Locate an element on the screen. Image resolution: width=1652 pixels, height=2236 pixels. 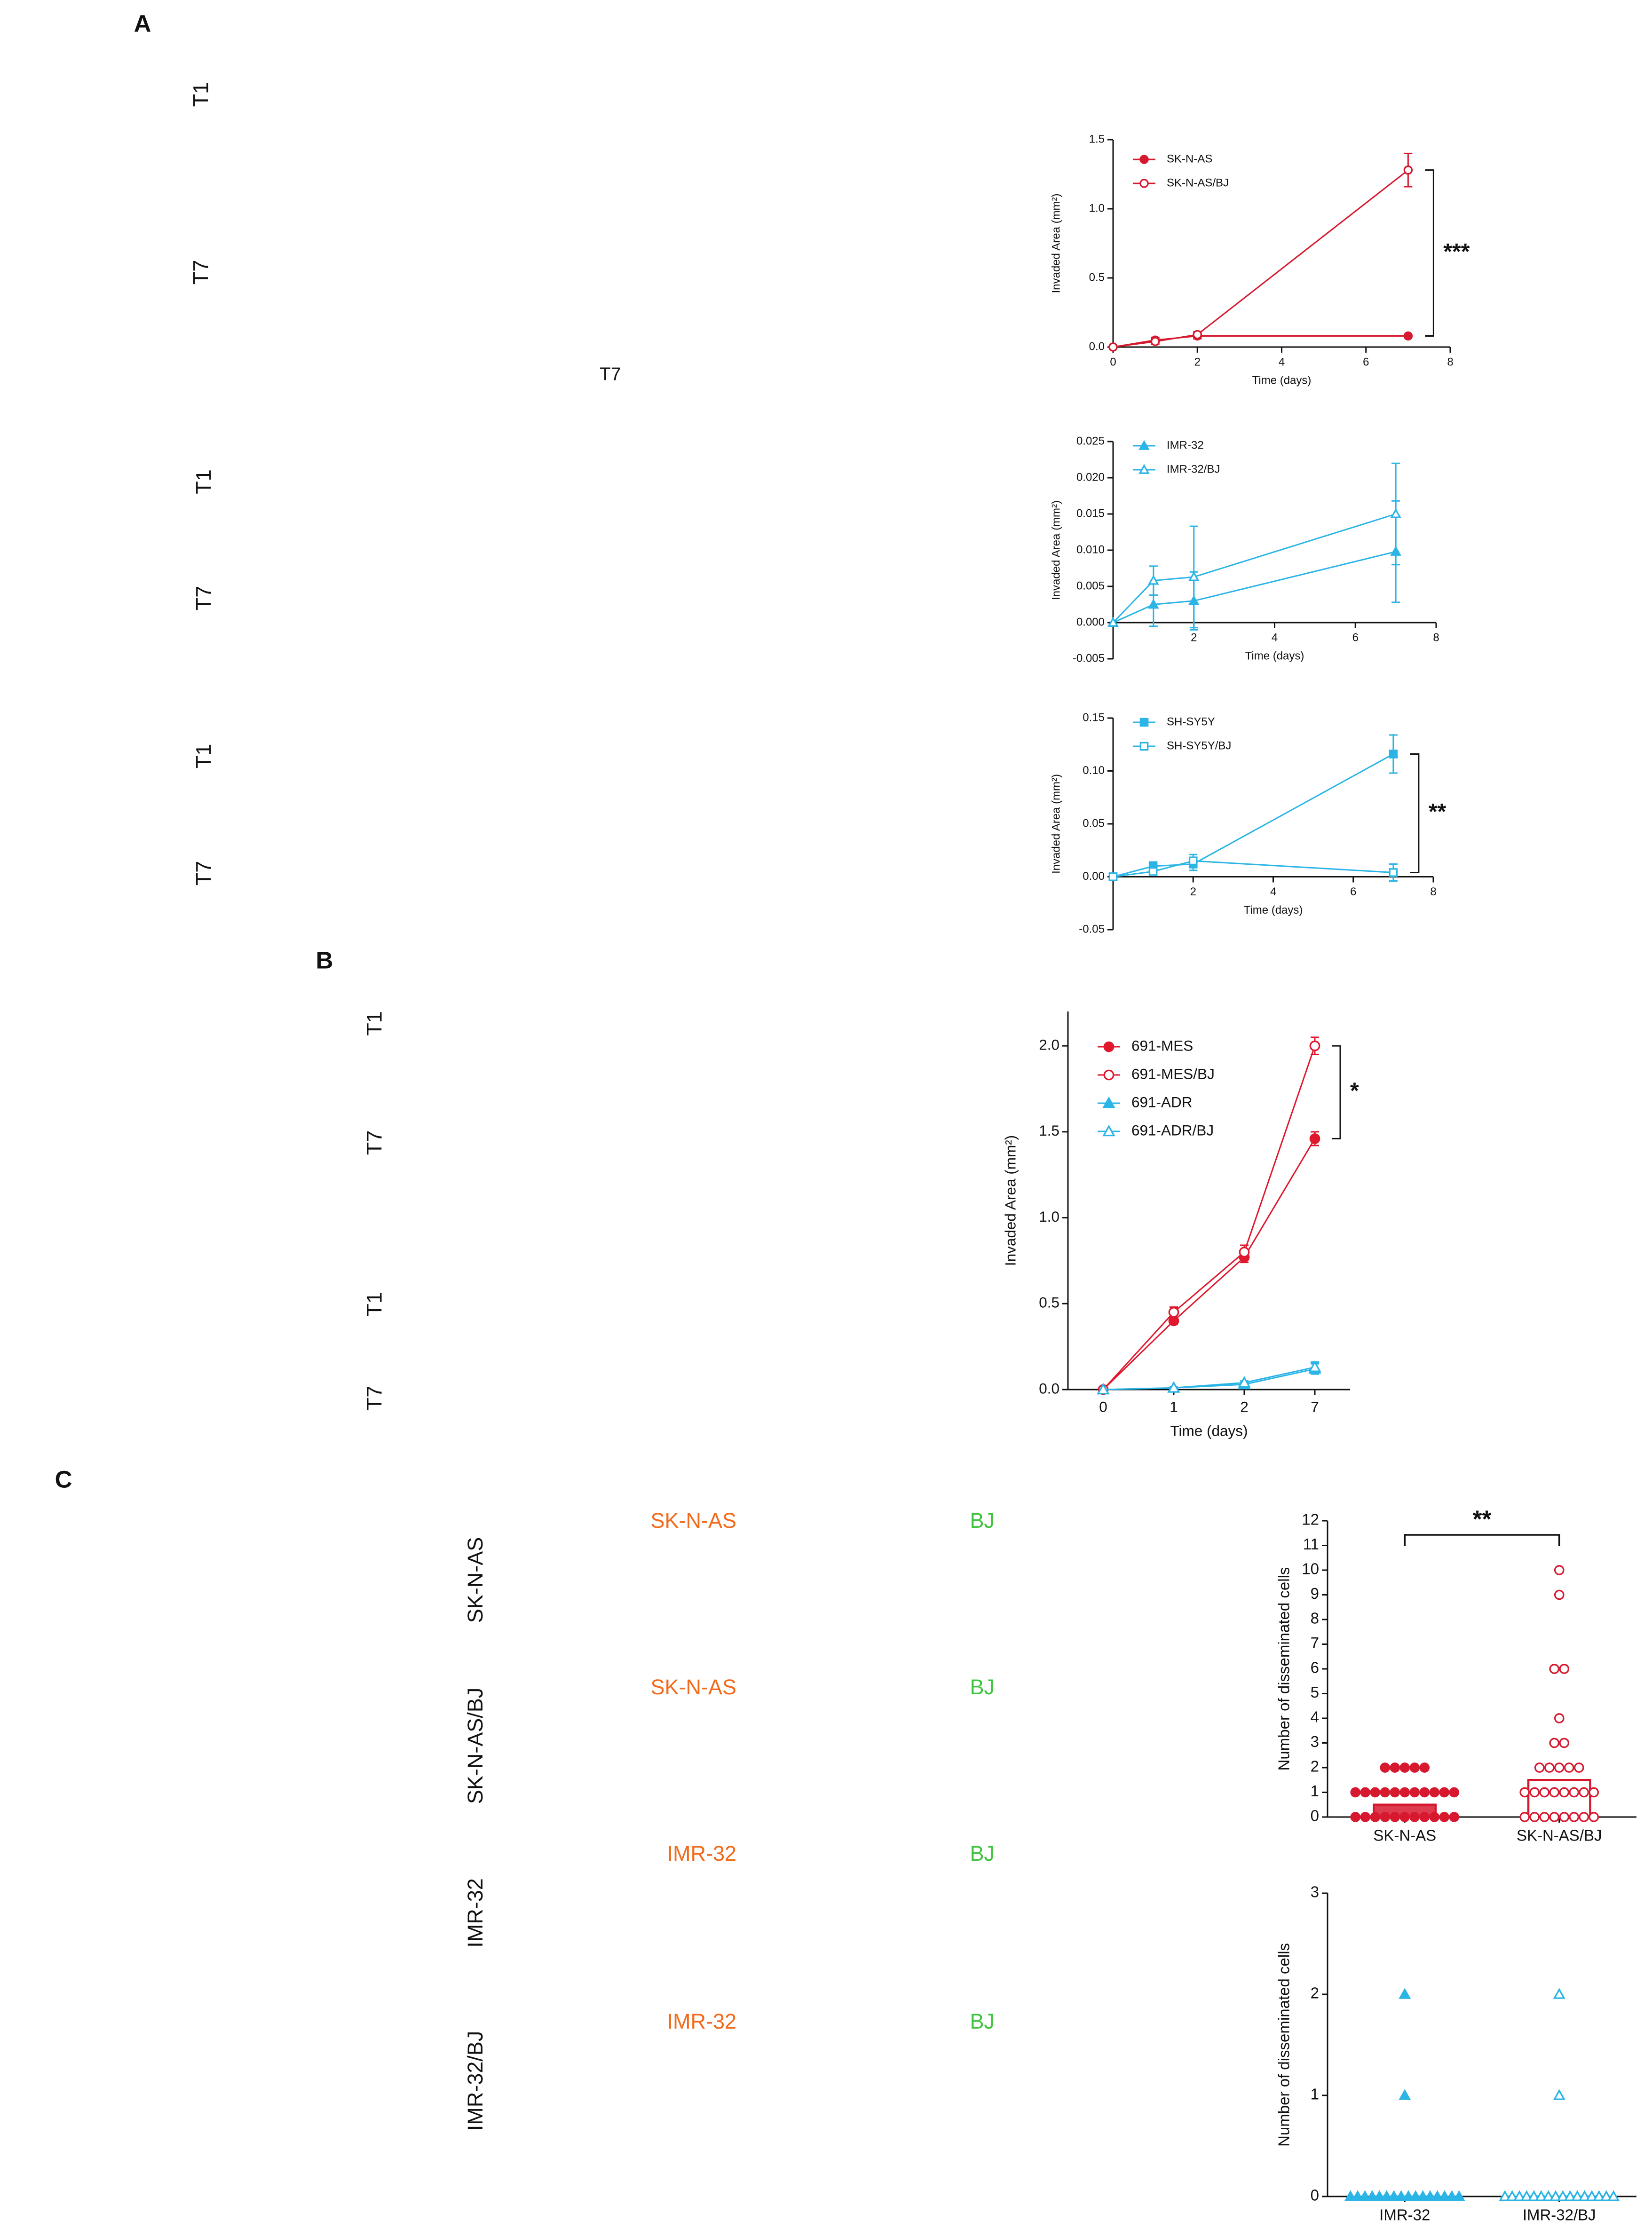
channel-label: Merge is located at coordinates (1223, 2021).